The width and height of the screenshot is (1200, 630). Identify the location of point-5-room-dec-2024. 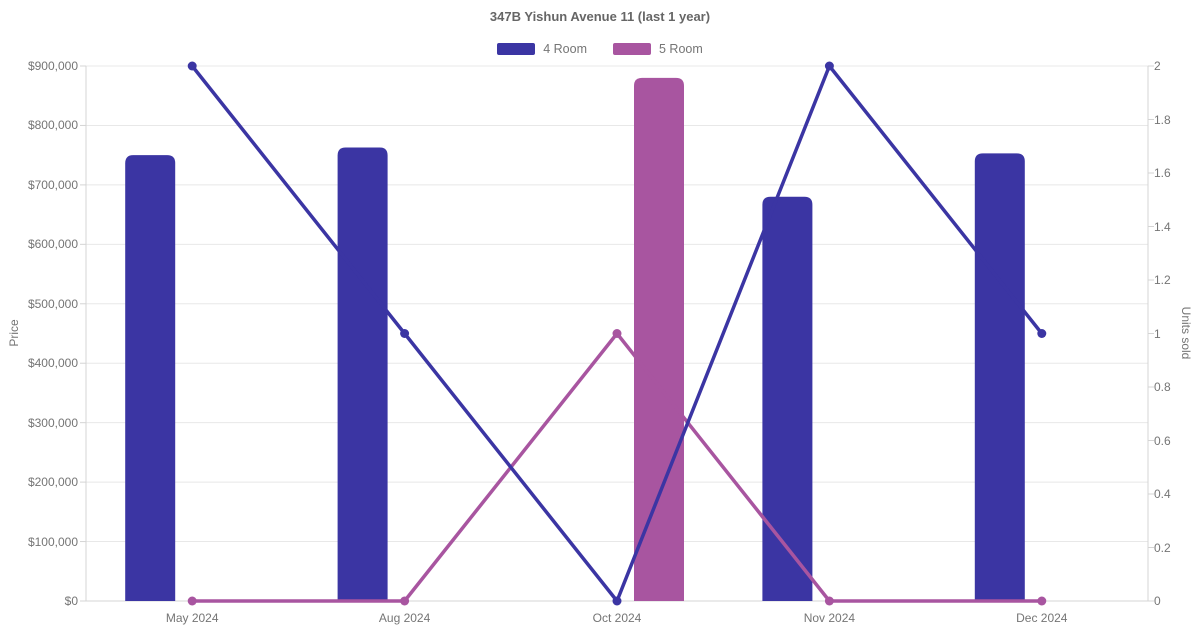
(1042, 601).